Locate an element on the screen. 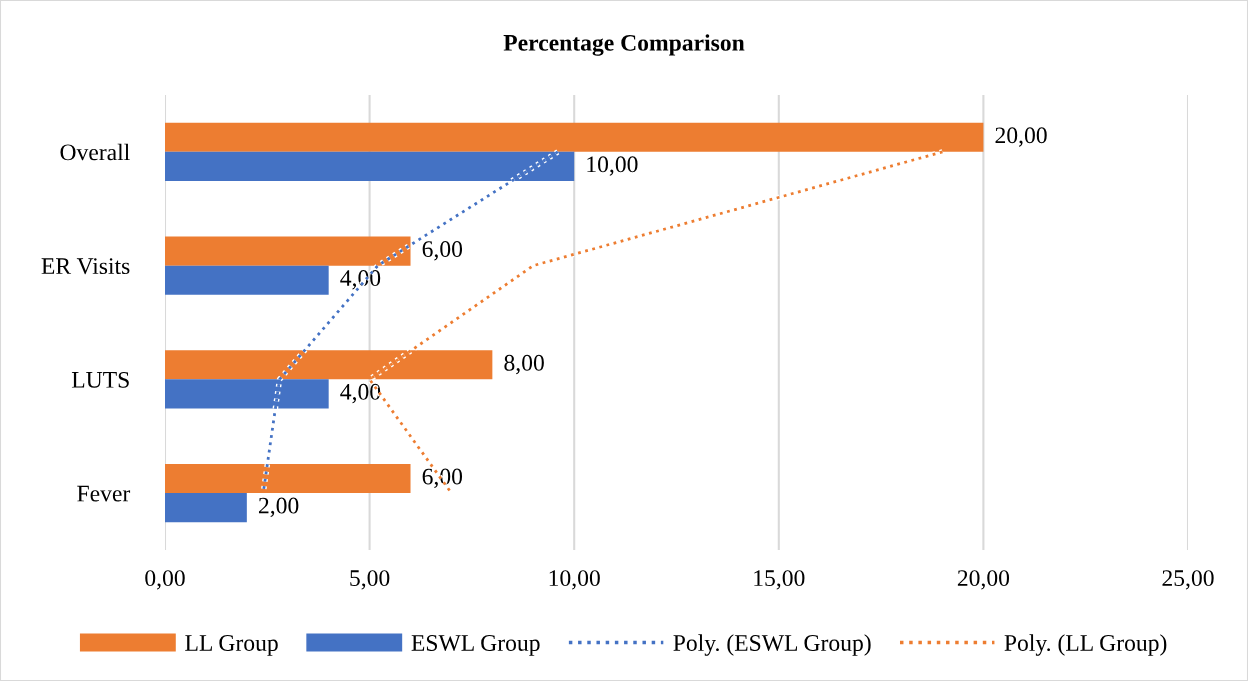  y-tick-label: LUTS is located at coordinates (100, 379).